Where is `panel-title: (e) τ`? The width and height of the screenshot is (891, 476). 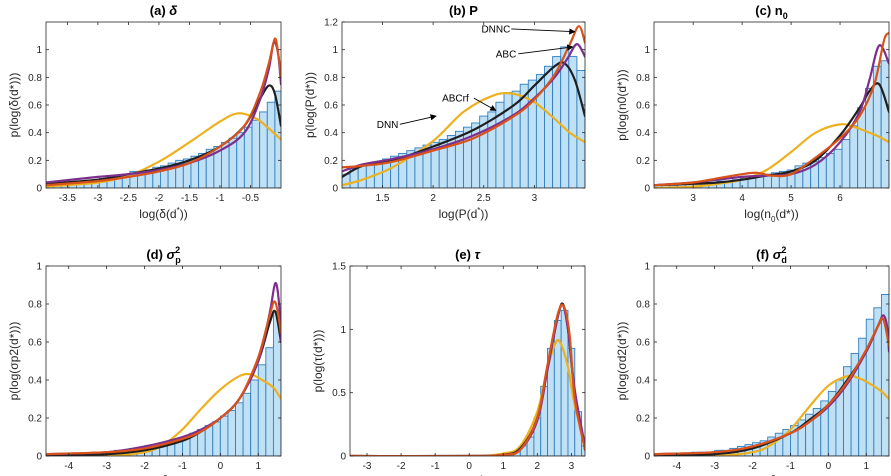 panel-title: (e) τ is located at coordinates (468, 254).